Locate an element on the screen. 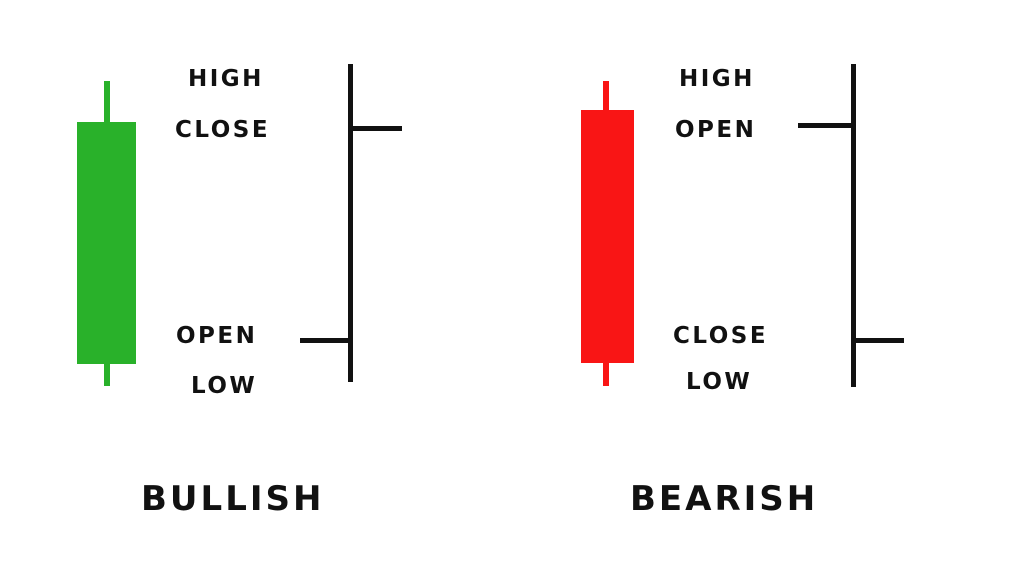 This screenshot has height=576, width=1024. bearish-ohlc-vertical-bar is located at coordinates (853, 225).